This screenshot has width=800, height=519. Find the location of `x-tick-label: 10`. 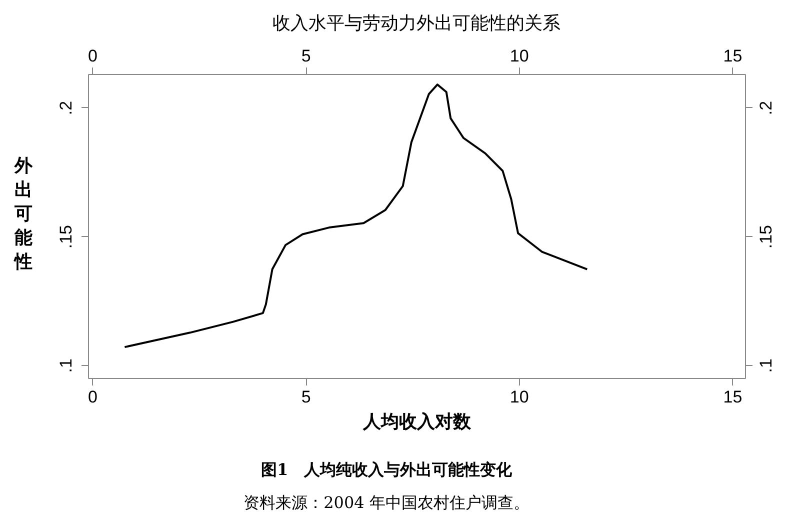

x-tick-label: 10 is located at coordinates (519, 56).